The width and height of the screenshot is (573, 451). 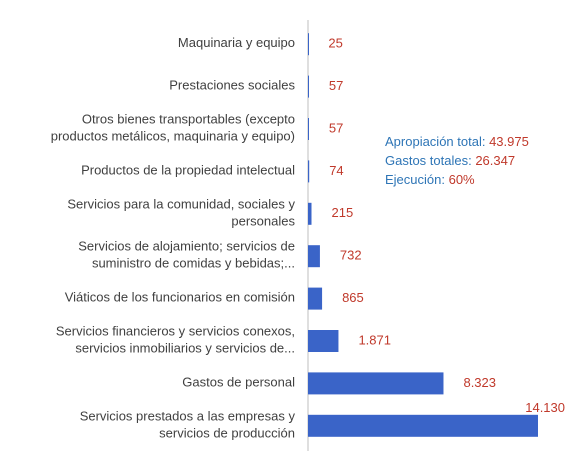 I want to click on annotation: Gastos totales: 26.347, so click(x=450, y=160).